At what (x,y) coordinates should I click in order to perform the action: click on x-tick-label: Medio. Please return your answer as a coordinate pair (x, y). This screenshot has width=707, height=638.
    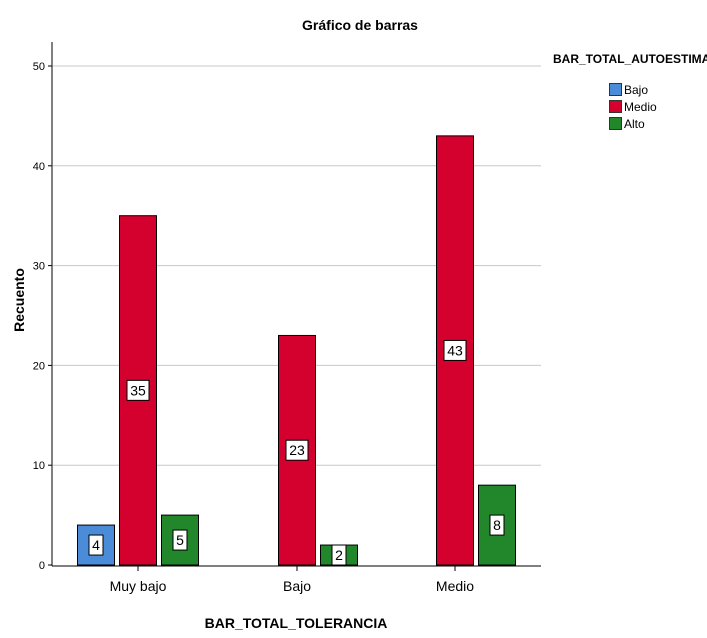
    Looking at the image, I should click on (455, 586).